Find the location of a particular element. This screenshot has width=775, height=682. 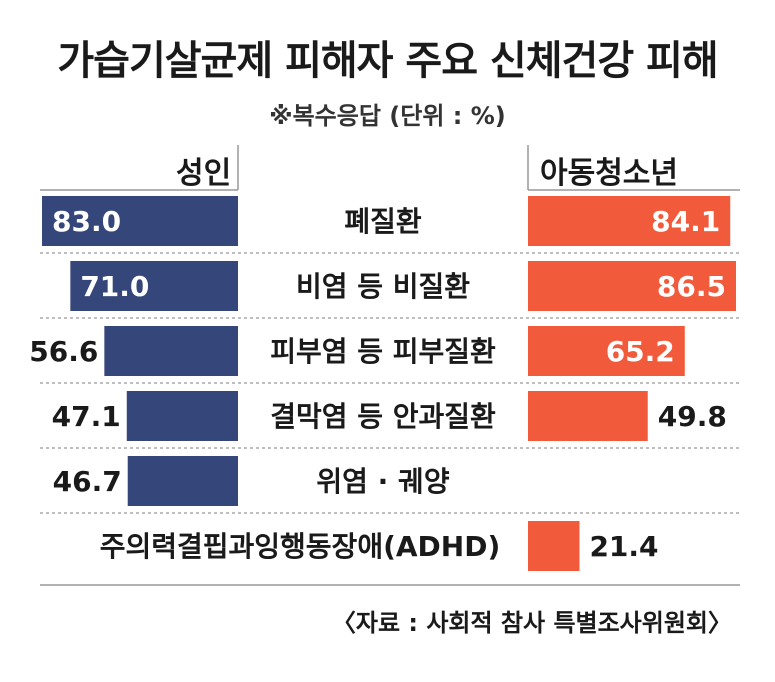

data-label-youth: 65.2 is located at coordinates (640, 351).